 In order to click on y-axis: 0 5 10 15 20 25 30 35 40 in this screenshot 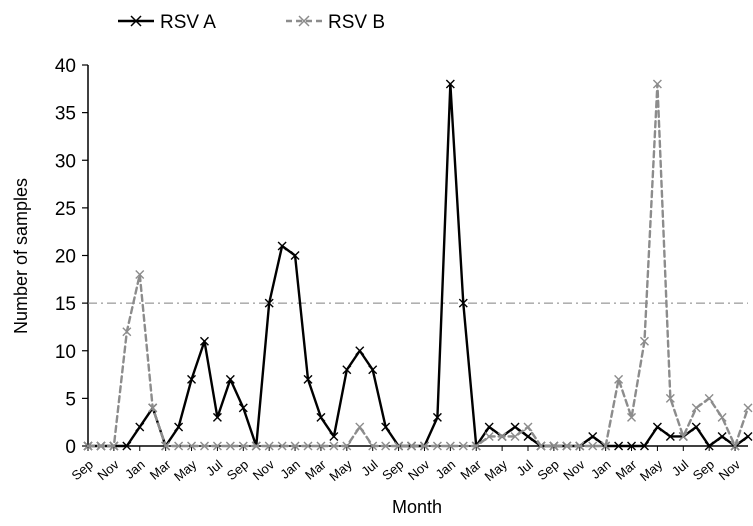, I will do `click(72, 257)`.